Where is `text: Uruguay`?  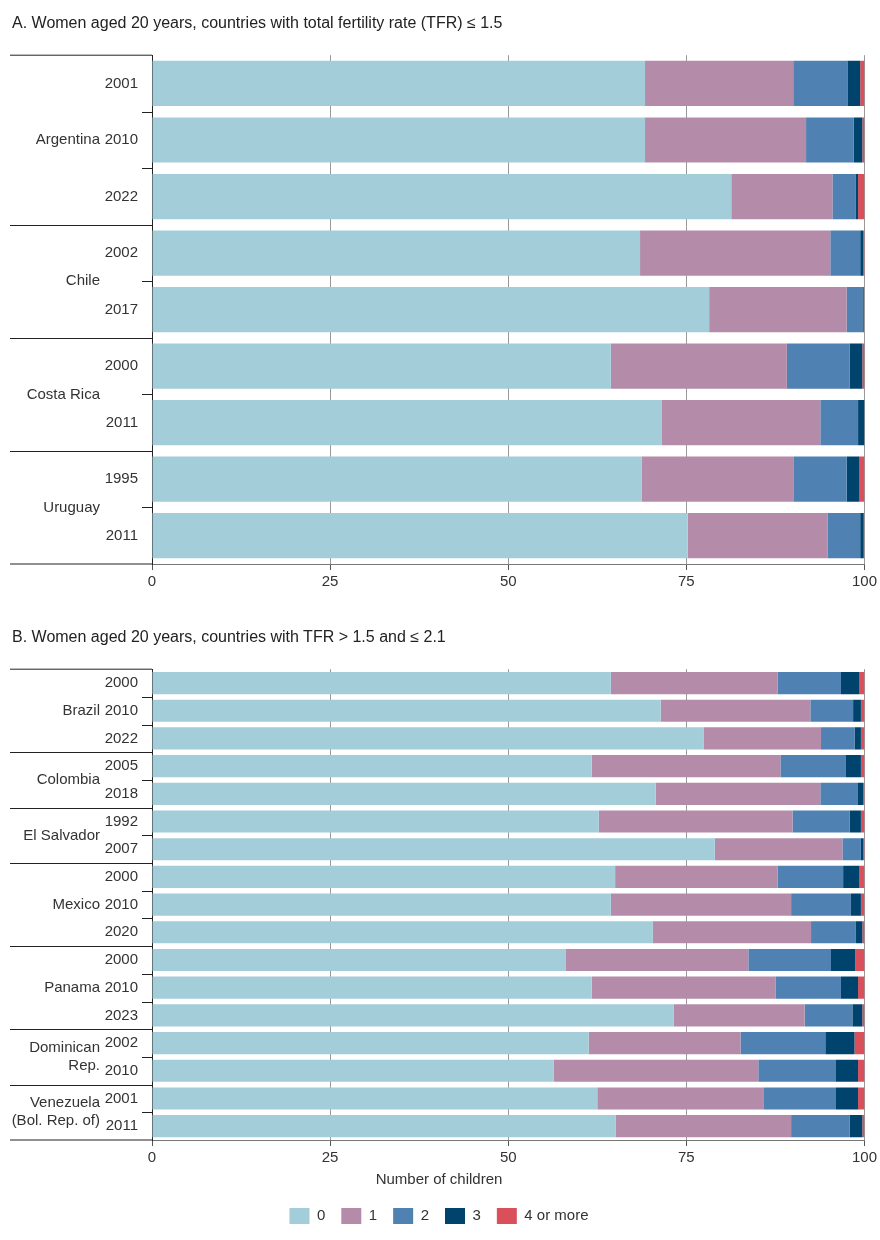
text: Uruguay is located at coordinates (72, 506).